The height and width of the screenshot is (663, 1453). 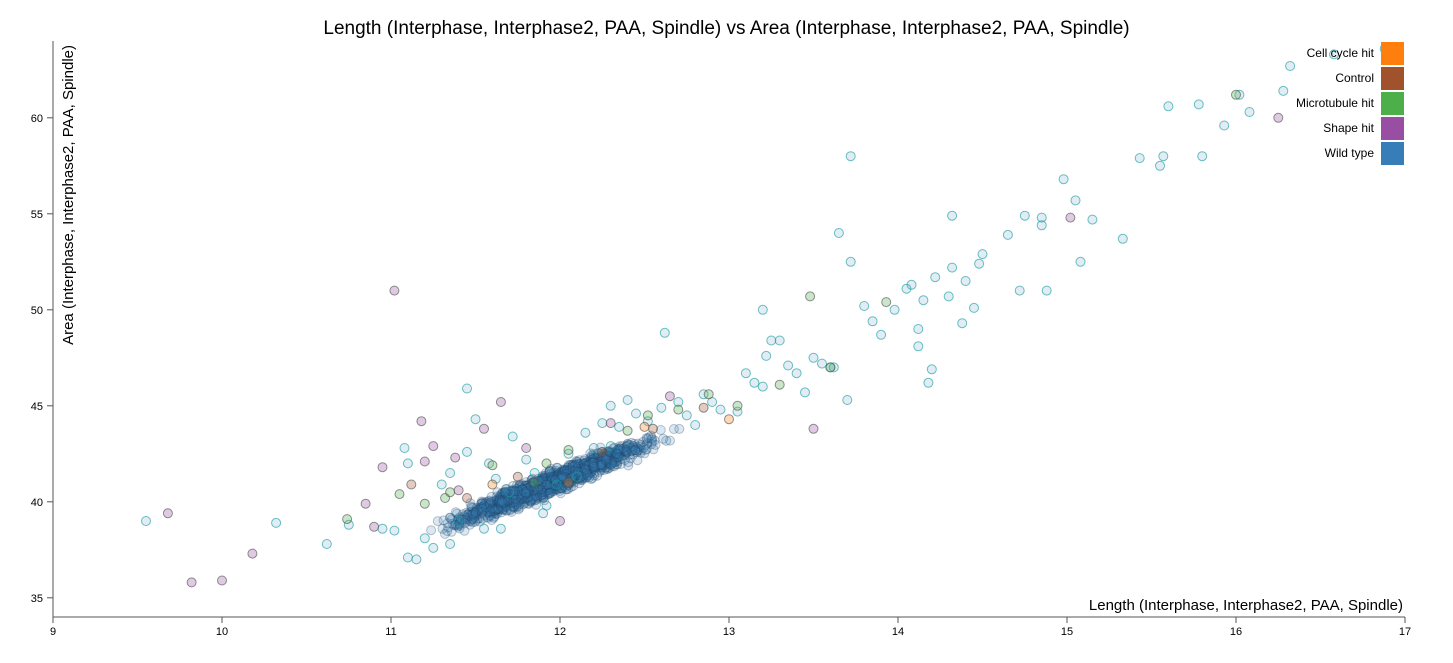 I want to click on y-tick-label: 50, so click(x=37, y=311).